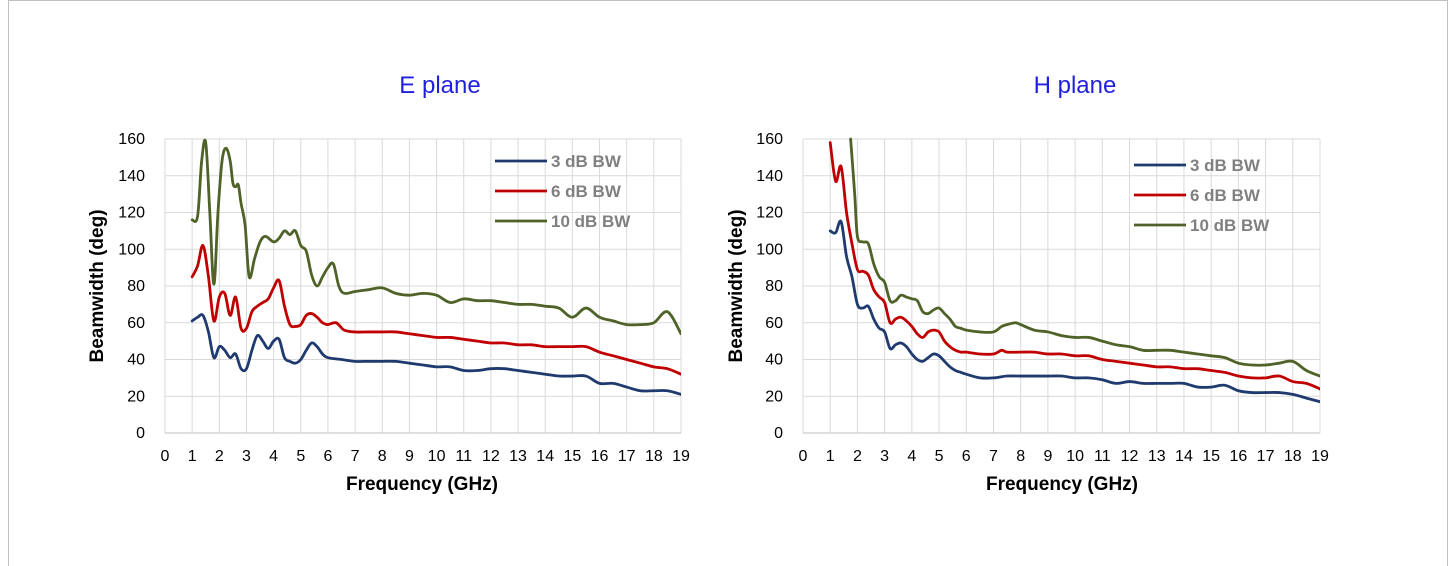  Describe the element at coordinates (439, 85) in the screenshot. I see `chart-title: E plane` at that location.